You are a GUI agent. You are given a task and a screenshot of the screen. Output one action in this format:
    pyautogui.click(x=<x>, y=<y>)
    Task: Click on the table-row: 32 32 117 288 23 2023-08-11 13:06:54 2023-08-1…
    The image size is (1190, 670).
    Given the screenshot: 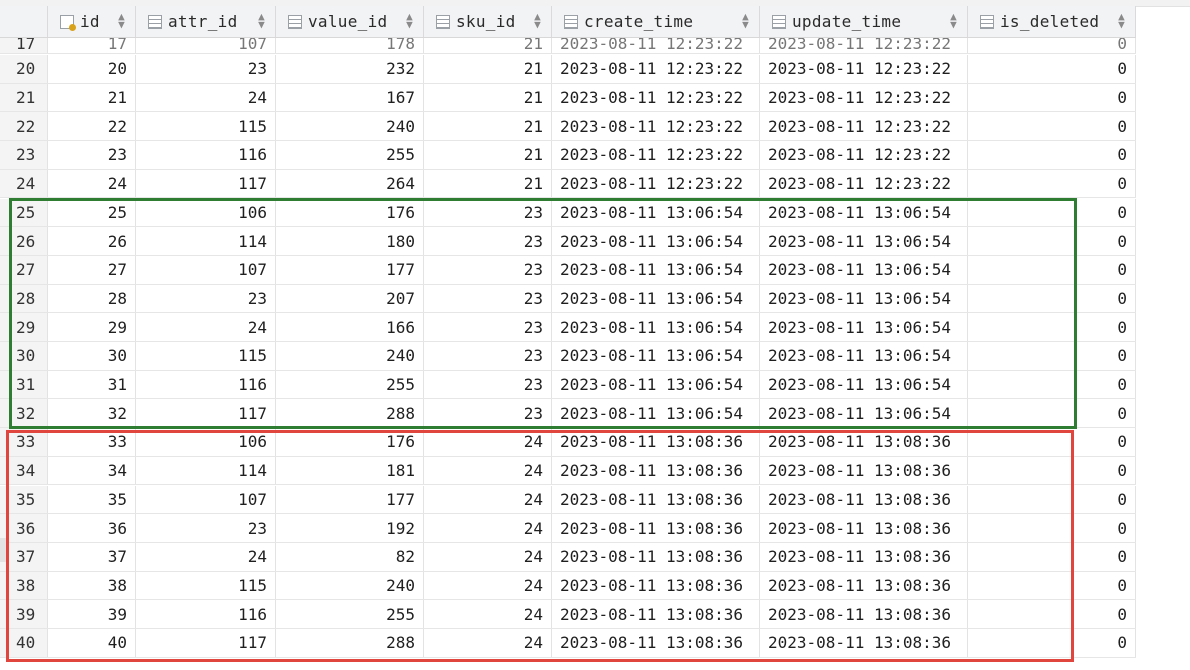 What is the action you would take?
    pyautogui.click(x=568, y=414)
    